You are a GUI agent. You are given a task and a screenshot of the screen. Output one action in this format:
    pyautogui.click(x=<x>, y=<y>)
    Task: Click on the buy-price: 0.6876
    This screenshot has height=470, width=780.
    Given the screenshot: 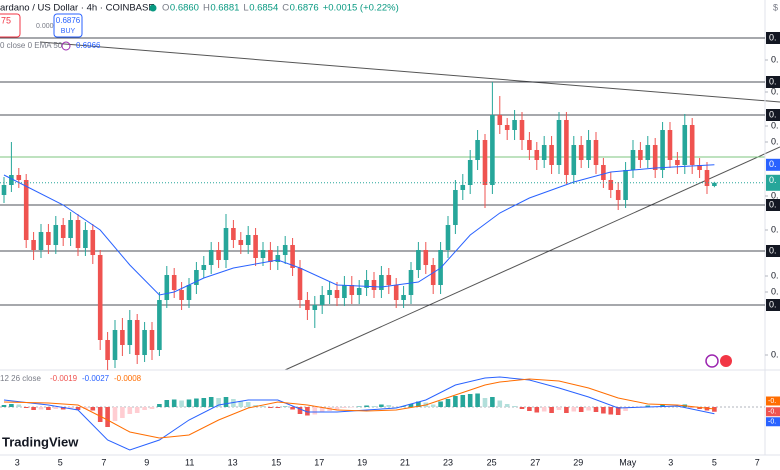 What is the action you would take?
    pyautogui.click(x=68, y=20)
    